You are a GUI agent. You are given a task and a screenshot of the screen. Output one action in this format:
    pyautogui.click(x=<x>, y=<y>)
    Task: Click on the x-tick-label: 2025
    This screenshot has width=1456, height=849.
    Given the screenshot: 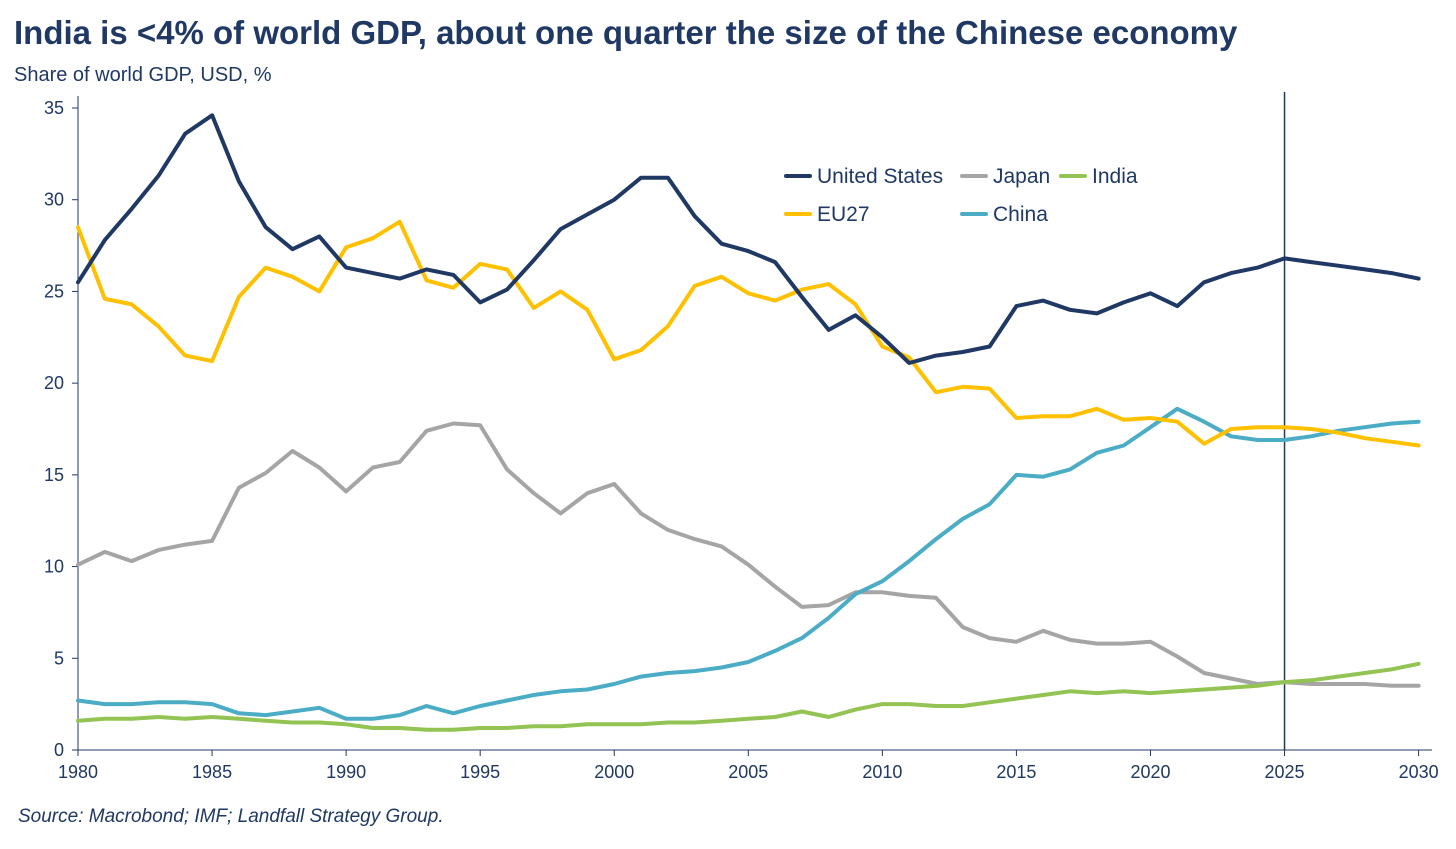 What is the action you would take?
    pyautogui.click(x=1285, y=772)
    